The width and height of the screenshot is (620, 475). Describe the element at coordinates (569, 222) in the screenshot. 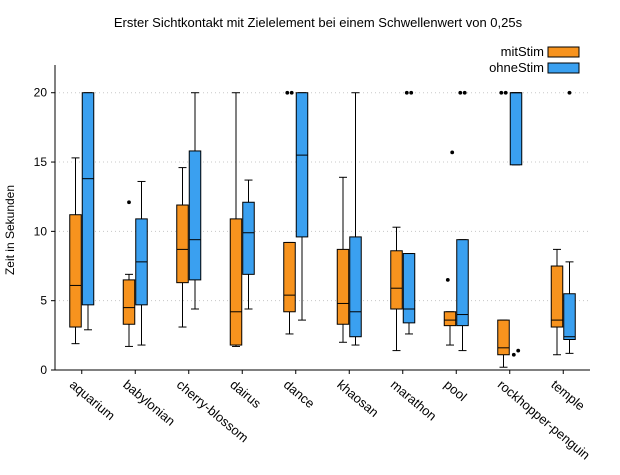

I see `box-ohneStim-temple` at that location.